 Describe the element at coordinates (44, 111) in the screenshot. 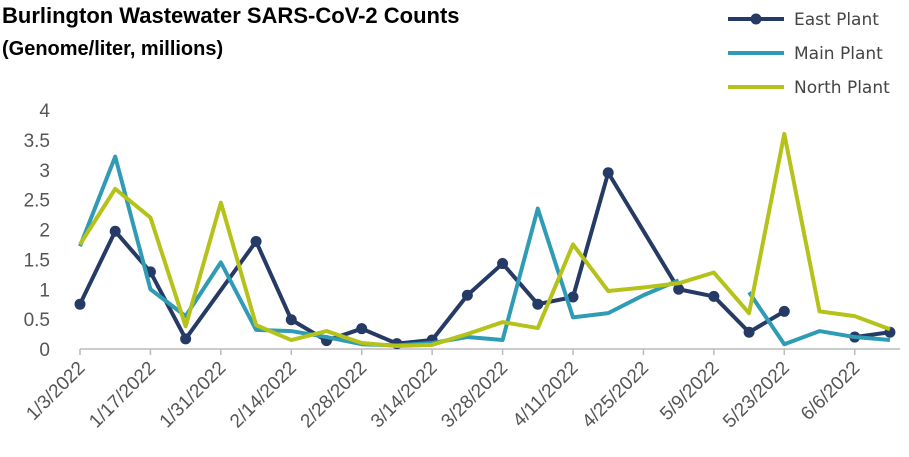

I see `y-tick-label: 4` at that location.